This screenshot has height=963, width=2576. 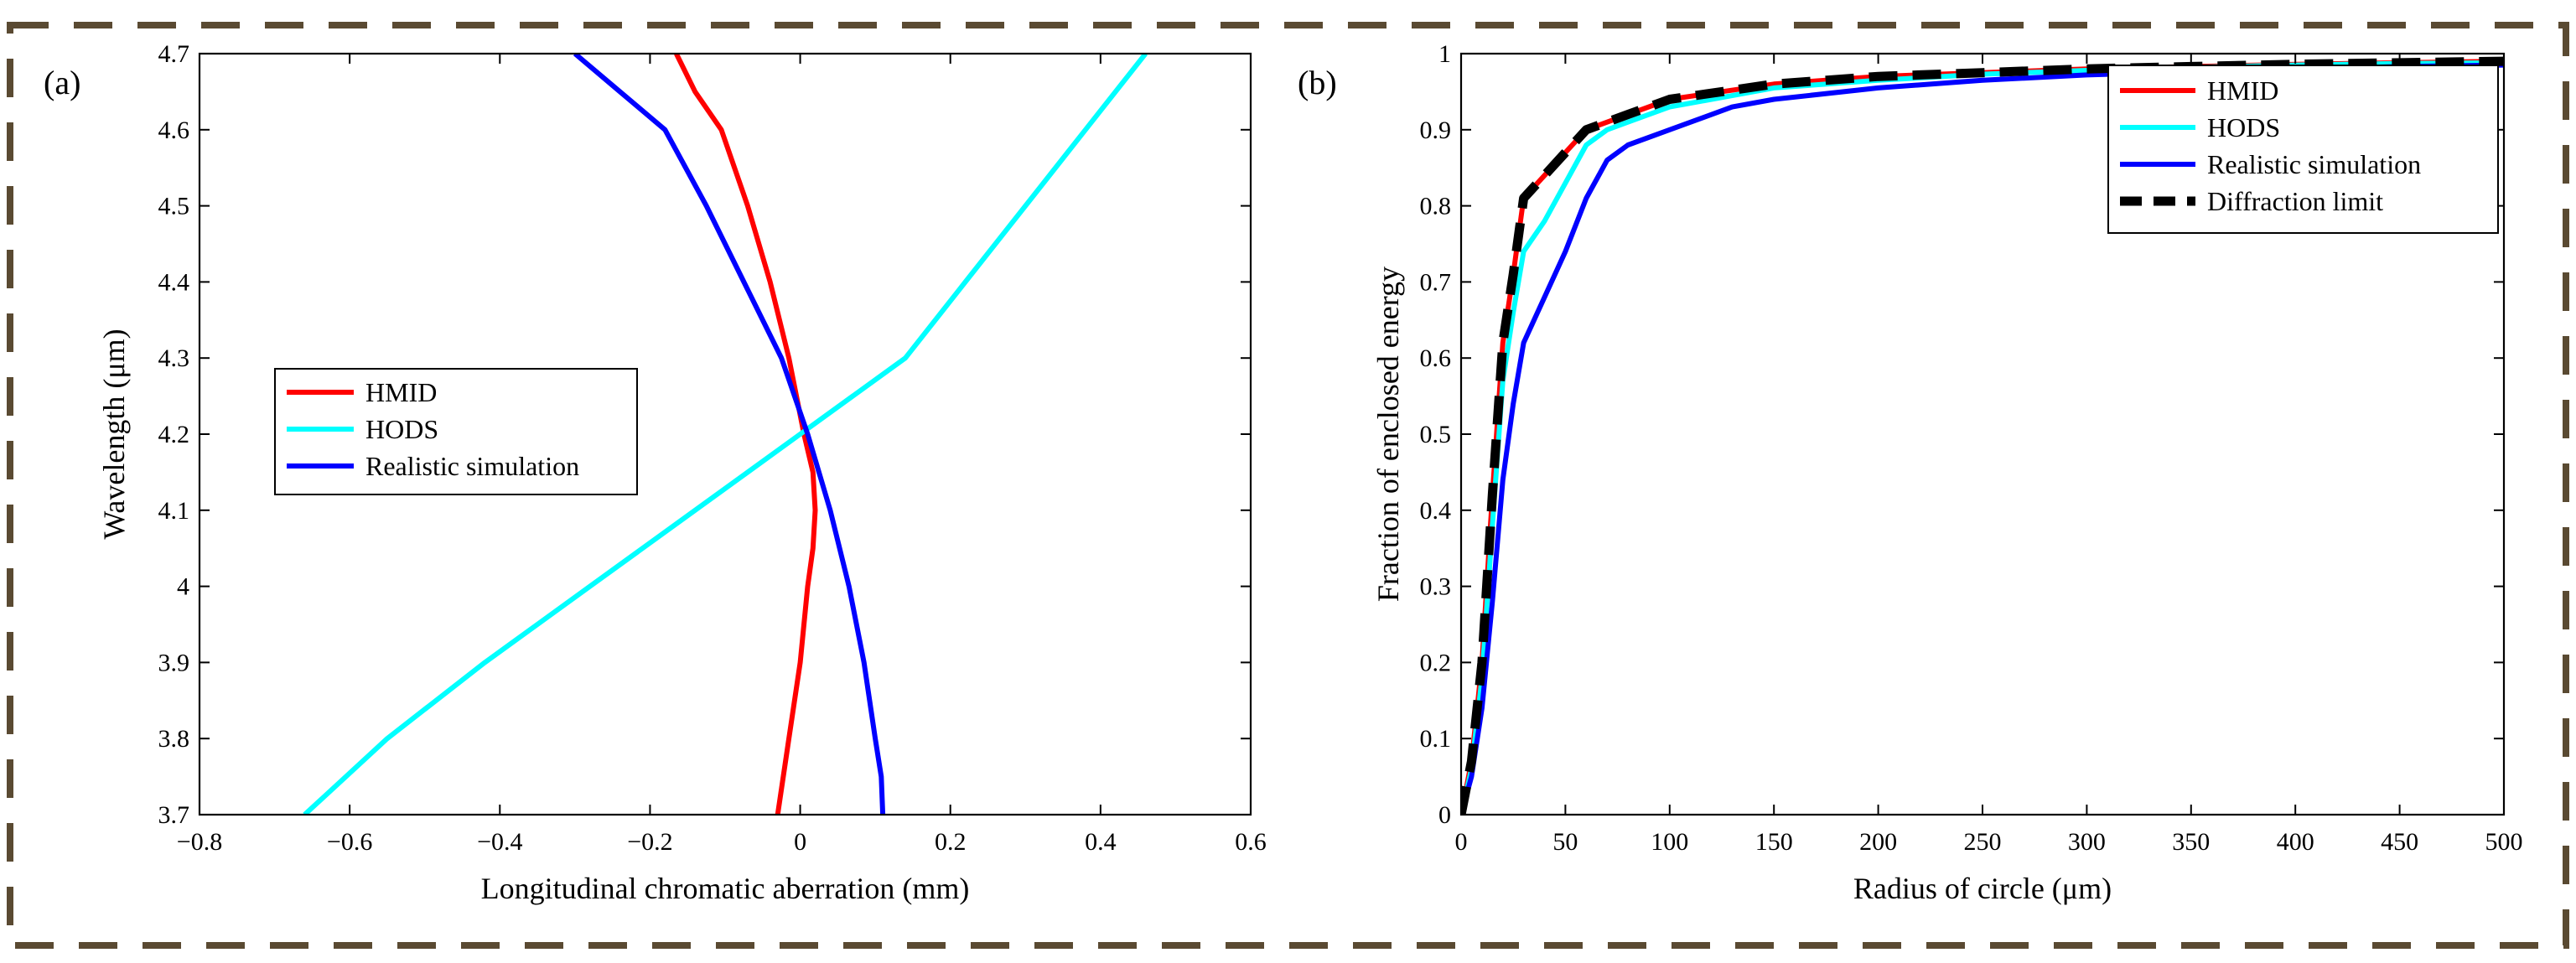 What do you see at coordinates (174, 358) in the screenshot?
I see `y-tick-label: 4.3` at bounding box center [174, 358].